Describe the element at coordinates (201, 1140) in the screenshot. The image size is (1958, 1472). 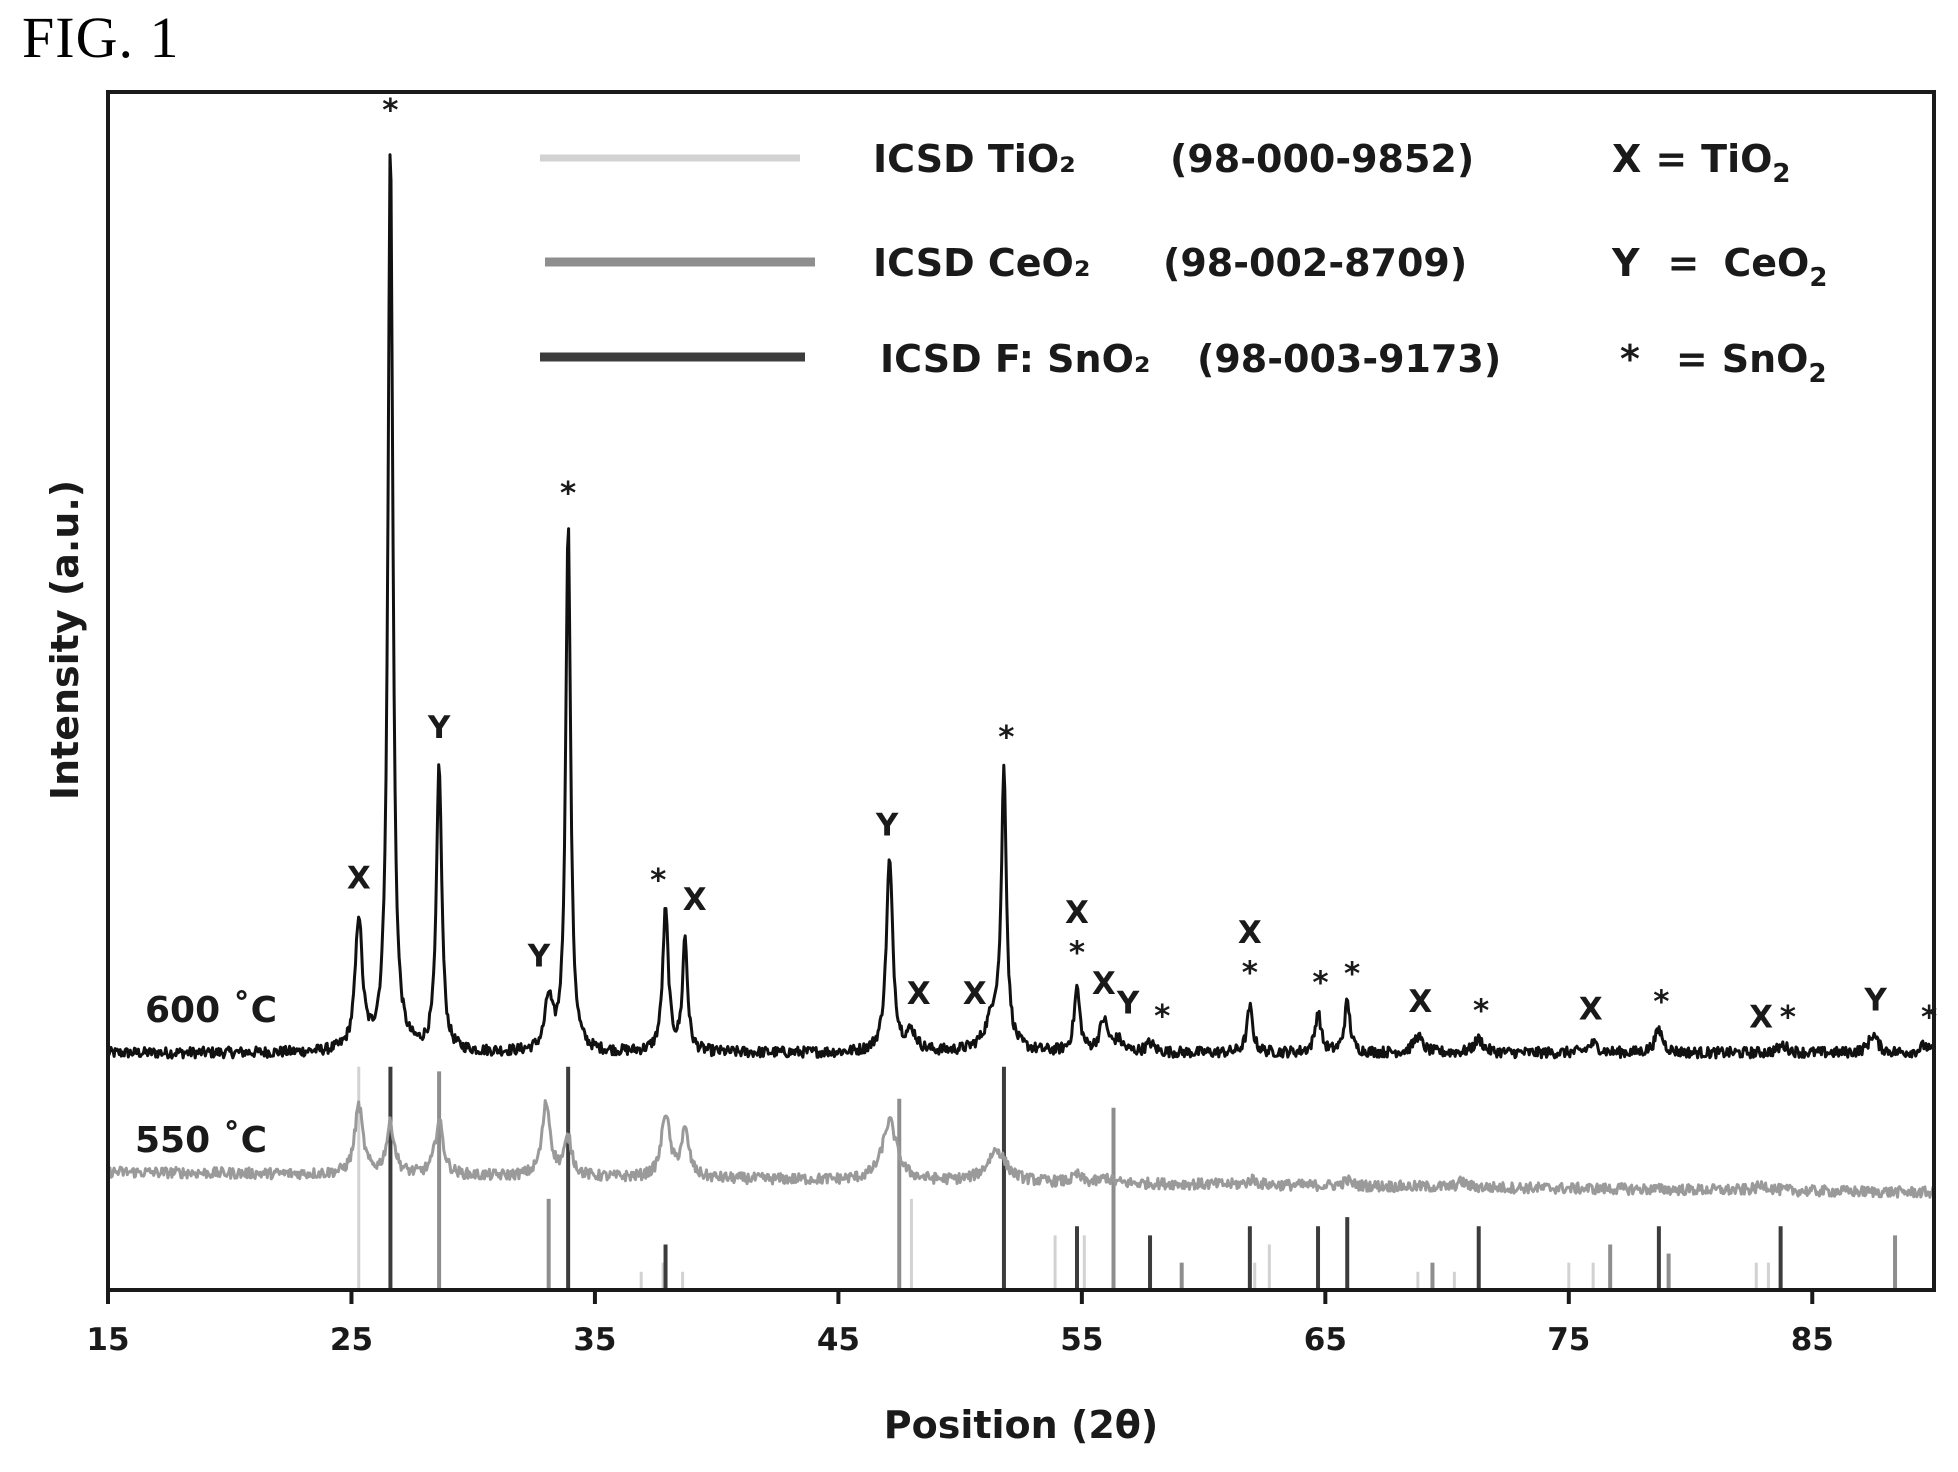
I see `trace-label-550: 550 ˚C` at that location.